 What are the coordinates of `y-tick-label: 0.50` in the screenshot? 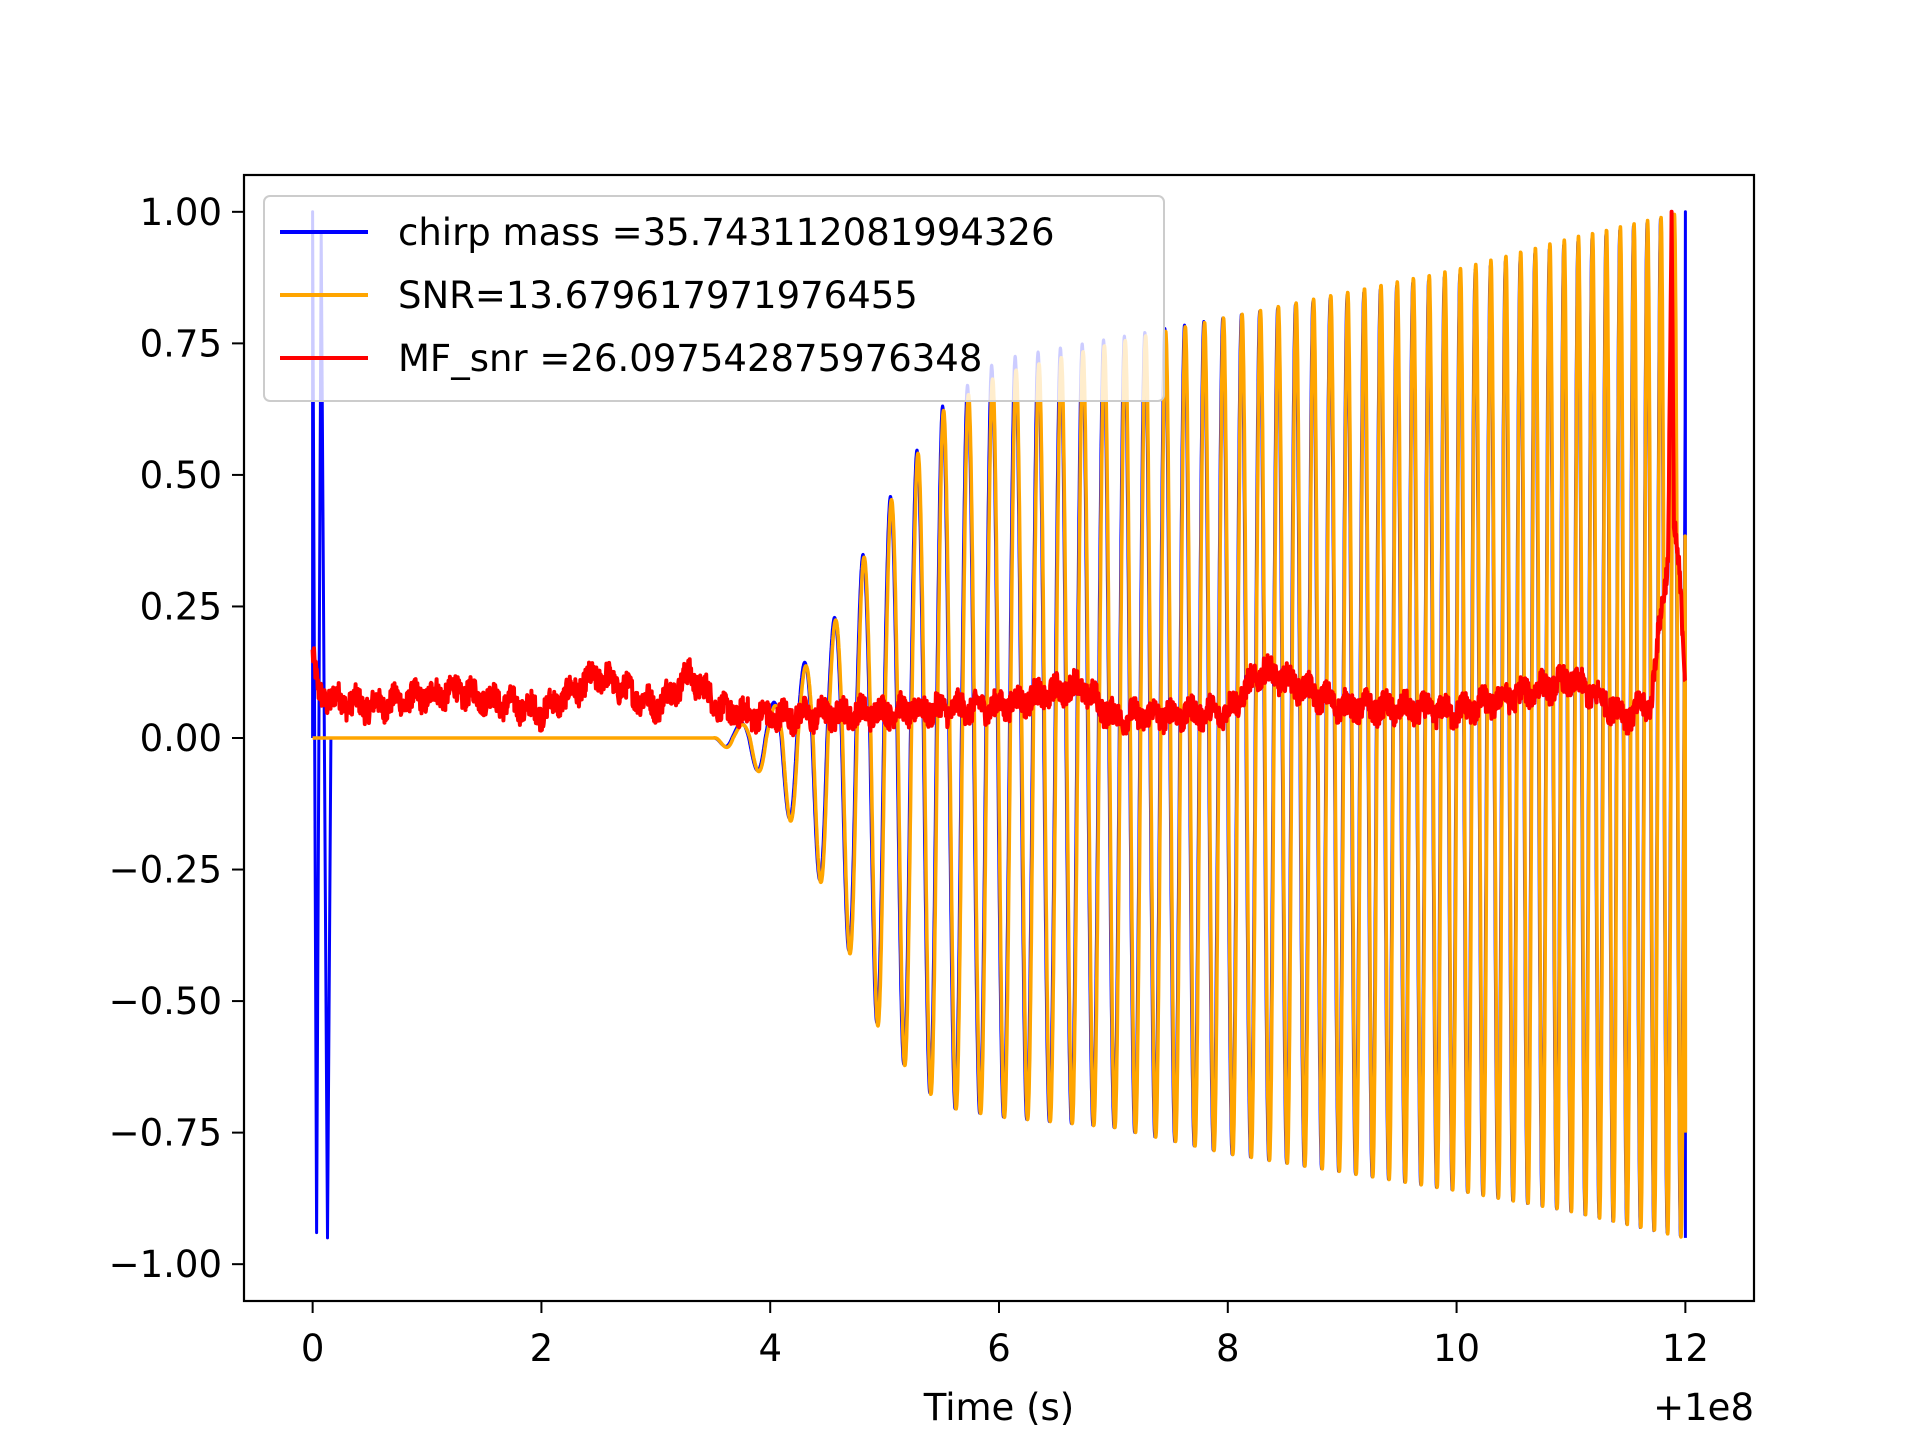 It's located at (181, 475).